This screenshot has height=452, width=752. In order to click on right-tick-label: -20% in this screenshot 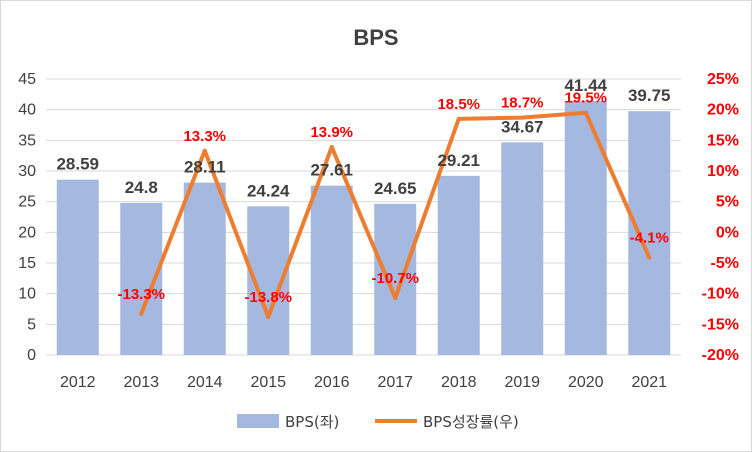, I will do `click(720, 355)`.